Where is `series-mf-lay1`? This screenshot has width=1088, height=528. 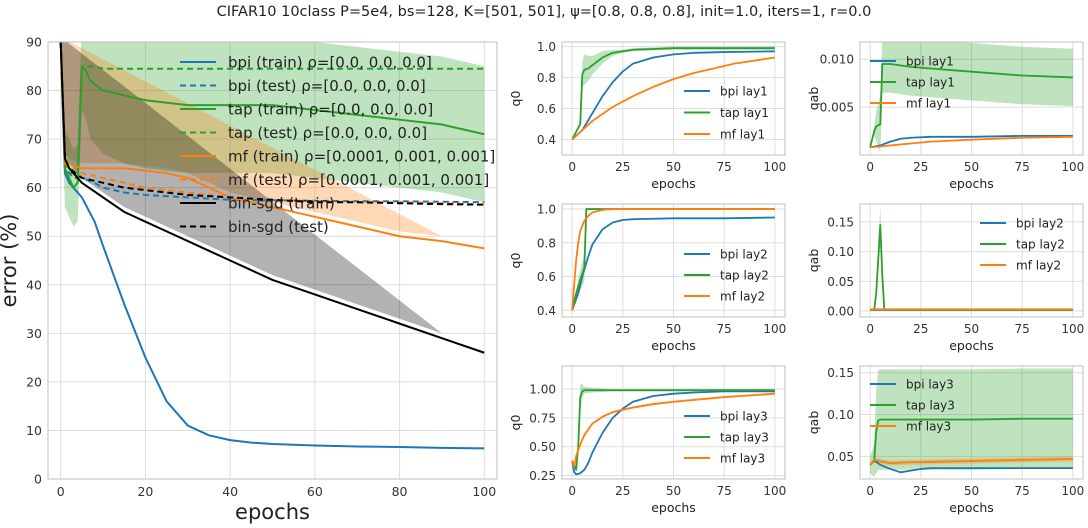 series-mf-lay1 is located at coordinates (971, 142).